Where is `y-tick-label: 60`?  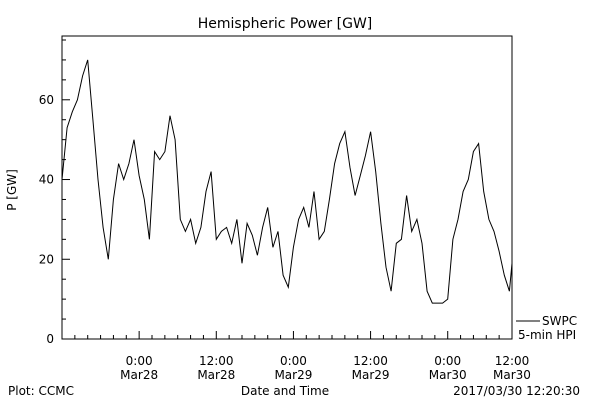 y-tick-label: 60 is located at coordinates (46, 100).